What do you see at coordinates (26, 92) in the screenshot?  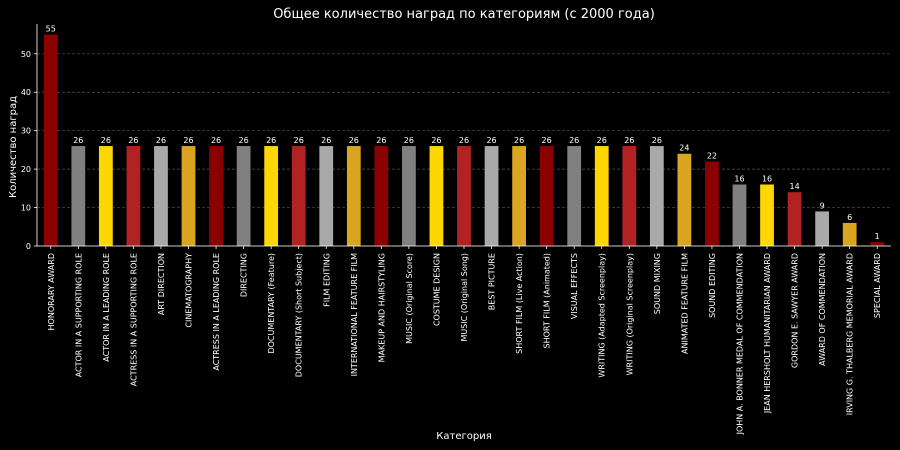 I see `y-tick-label: 40` at bounding box center [26, 92].